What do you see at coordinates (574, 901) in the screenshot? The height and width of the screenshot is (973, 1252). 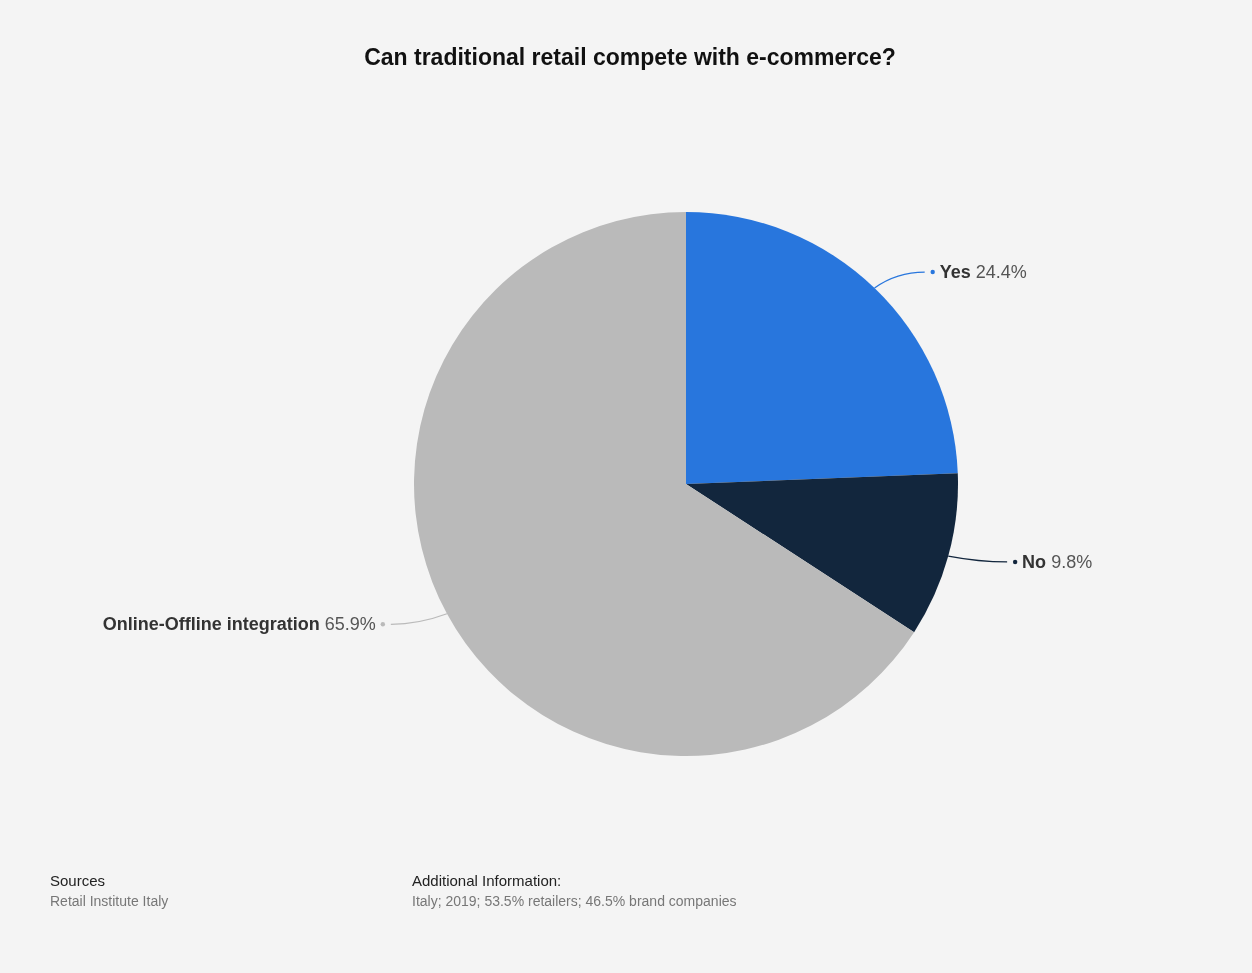 I see `text: Italy; 2019; 53.5% retailers; 46.5% brand companies` at bounding box center [574, 901].